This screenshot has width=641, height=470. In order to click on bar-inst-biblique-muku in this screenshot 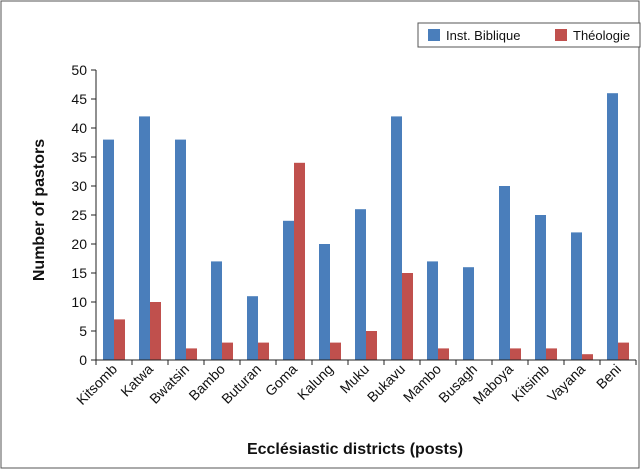, I will do `click(360, 284)`.